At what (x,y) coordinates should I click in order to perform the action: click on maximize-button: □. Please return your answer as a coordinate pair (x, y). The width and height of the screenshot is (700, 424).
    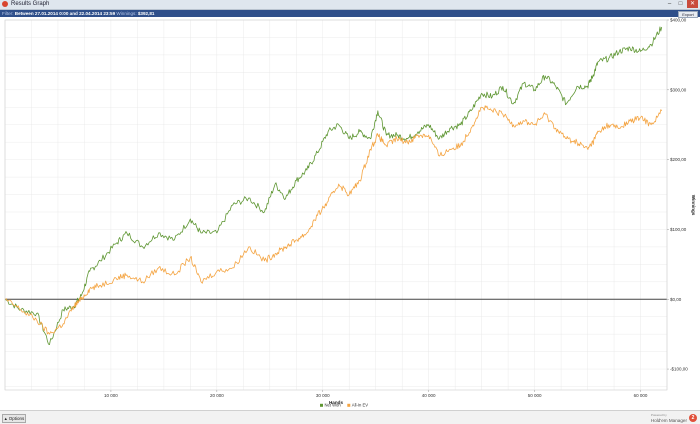
    Looking at the image, I should click on (680, 4).